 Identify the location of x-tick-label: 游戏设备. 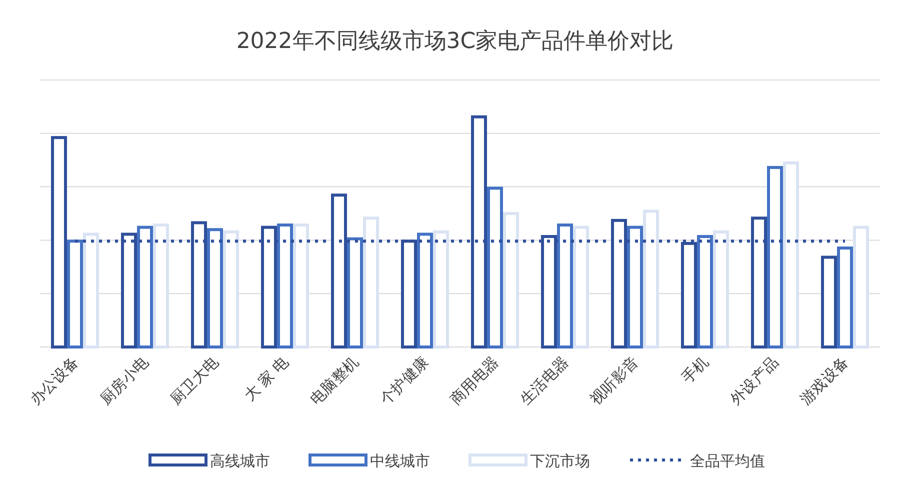
(824, 380).